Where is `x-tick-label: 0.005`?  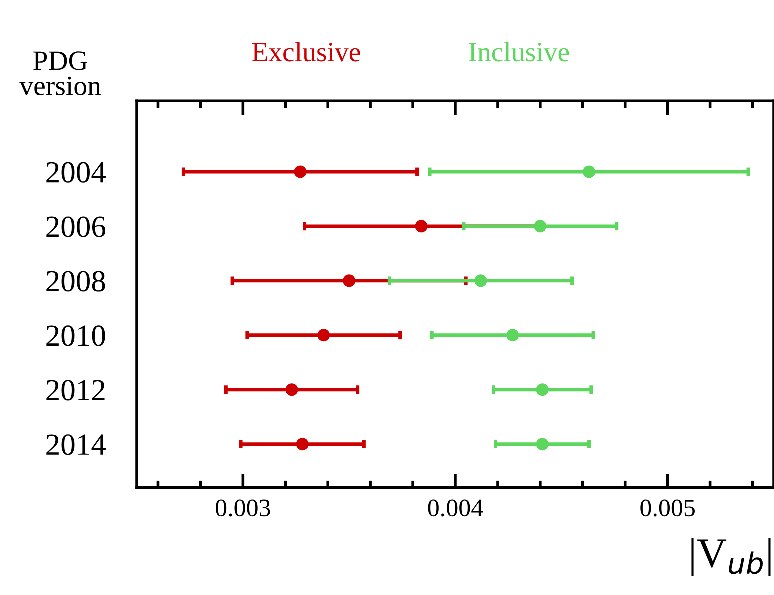 x-tick-label: 0.005 is located at coordinates (667, 508).